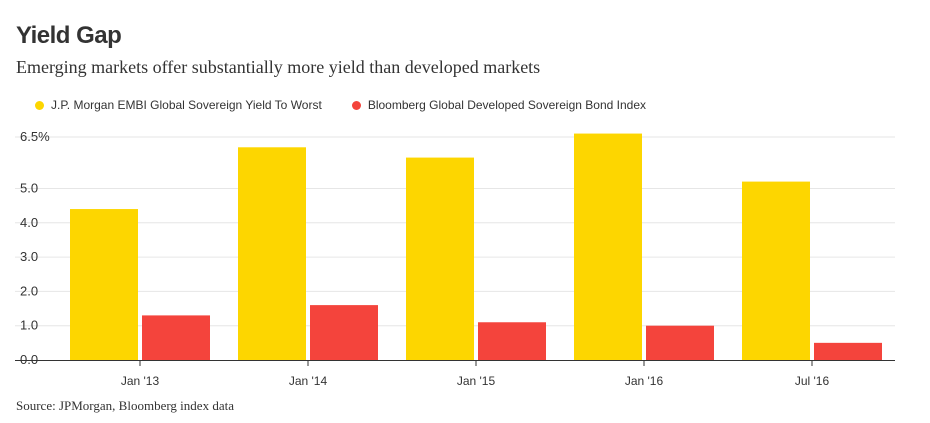  What do you see at coordinates (29, 290) in the screenshot?
I see `y-tick-label: 2.0` at bounding box center [29, 290].